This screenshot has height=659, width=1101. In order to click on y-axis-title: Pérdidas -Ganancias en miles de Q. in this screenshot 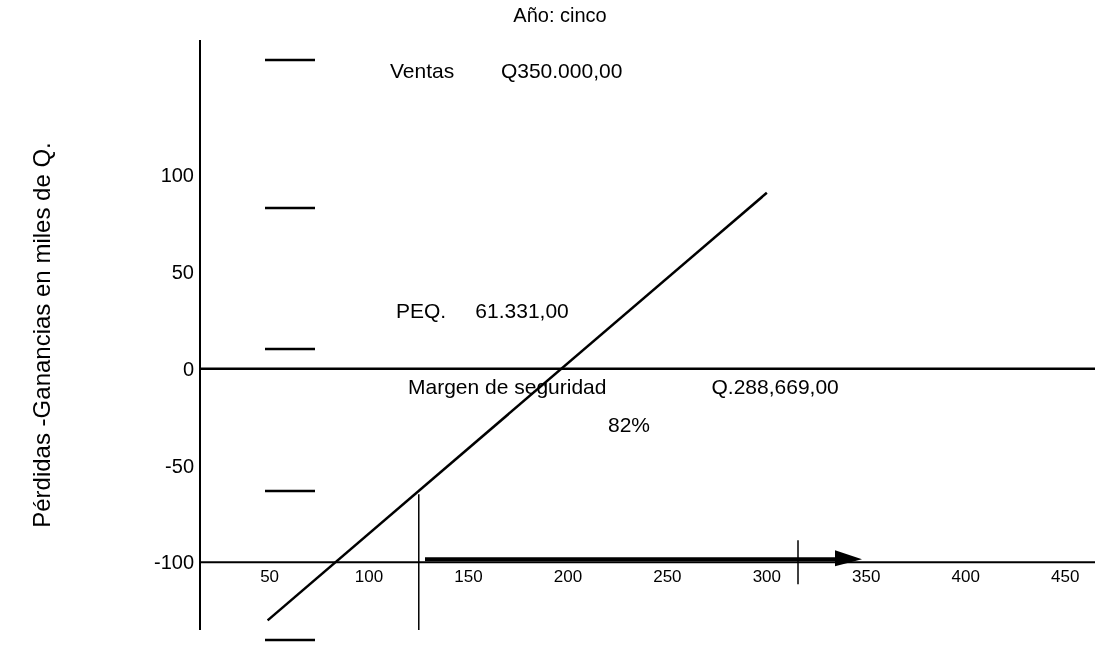, I will do `click(41, 335)`.